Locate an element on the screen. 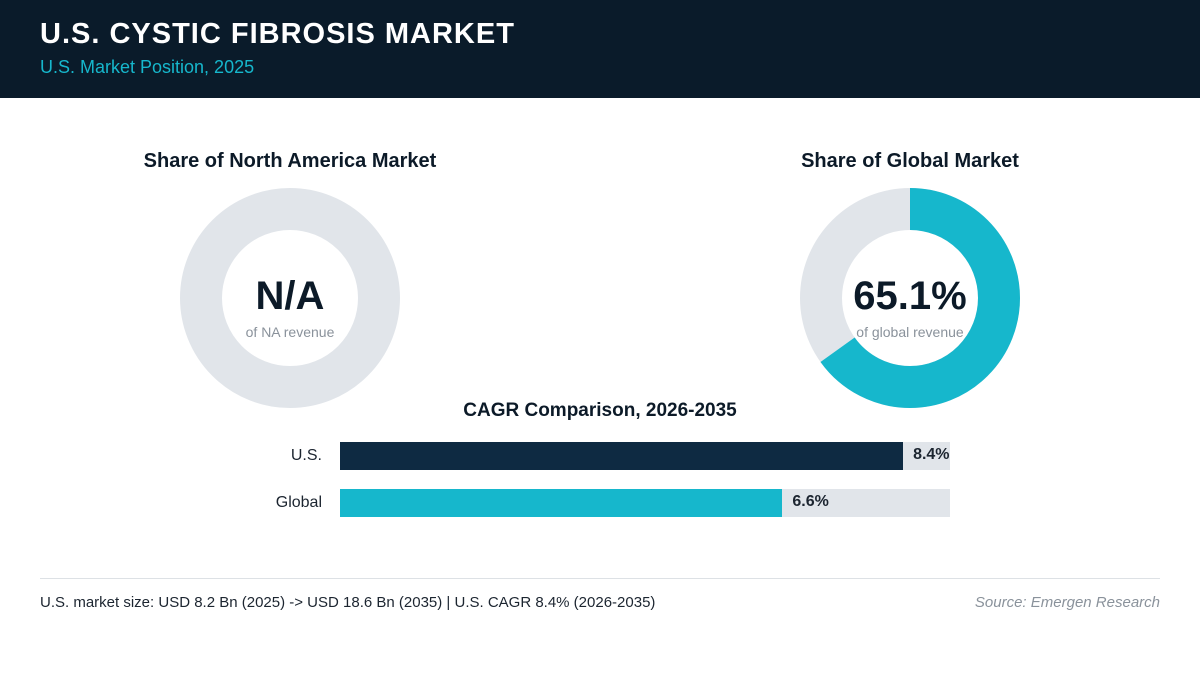  bar-track-global: 6.6% is located at coordinates (645, 503).